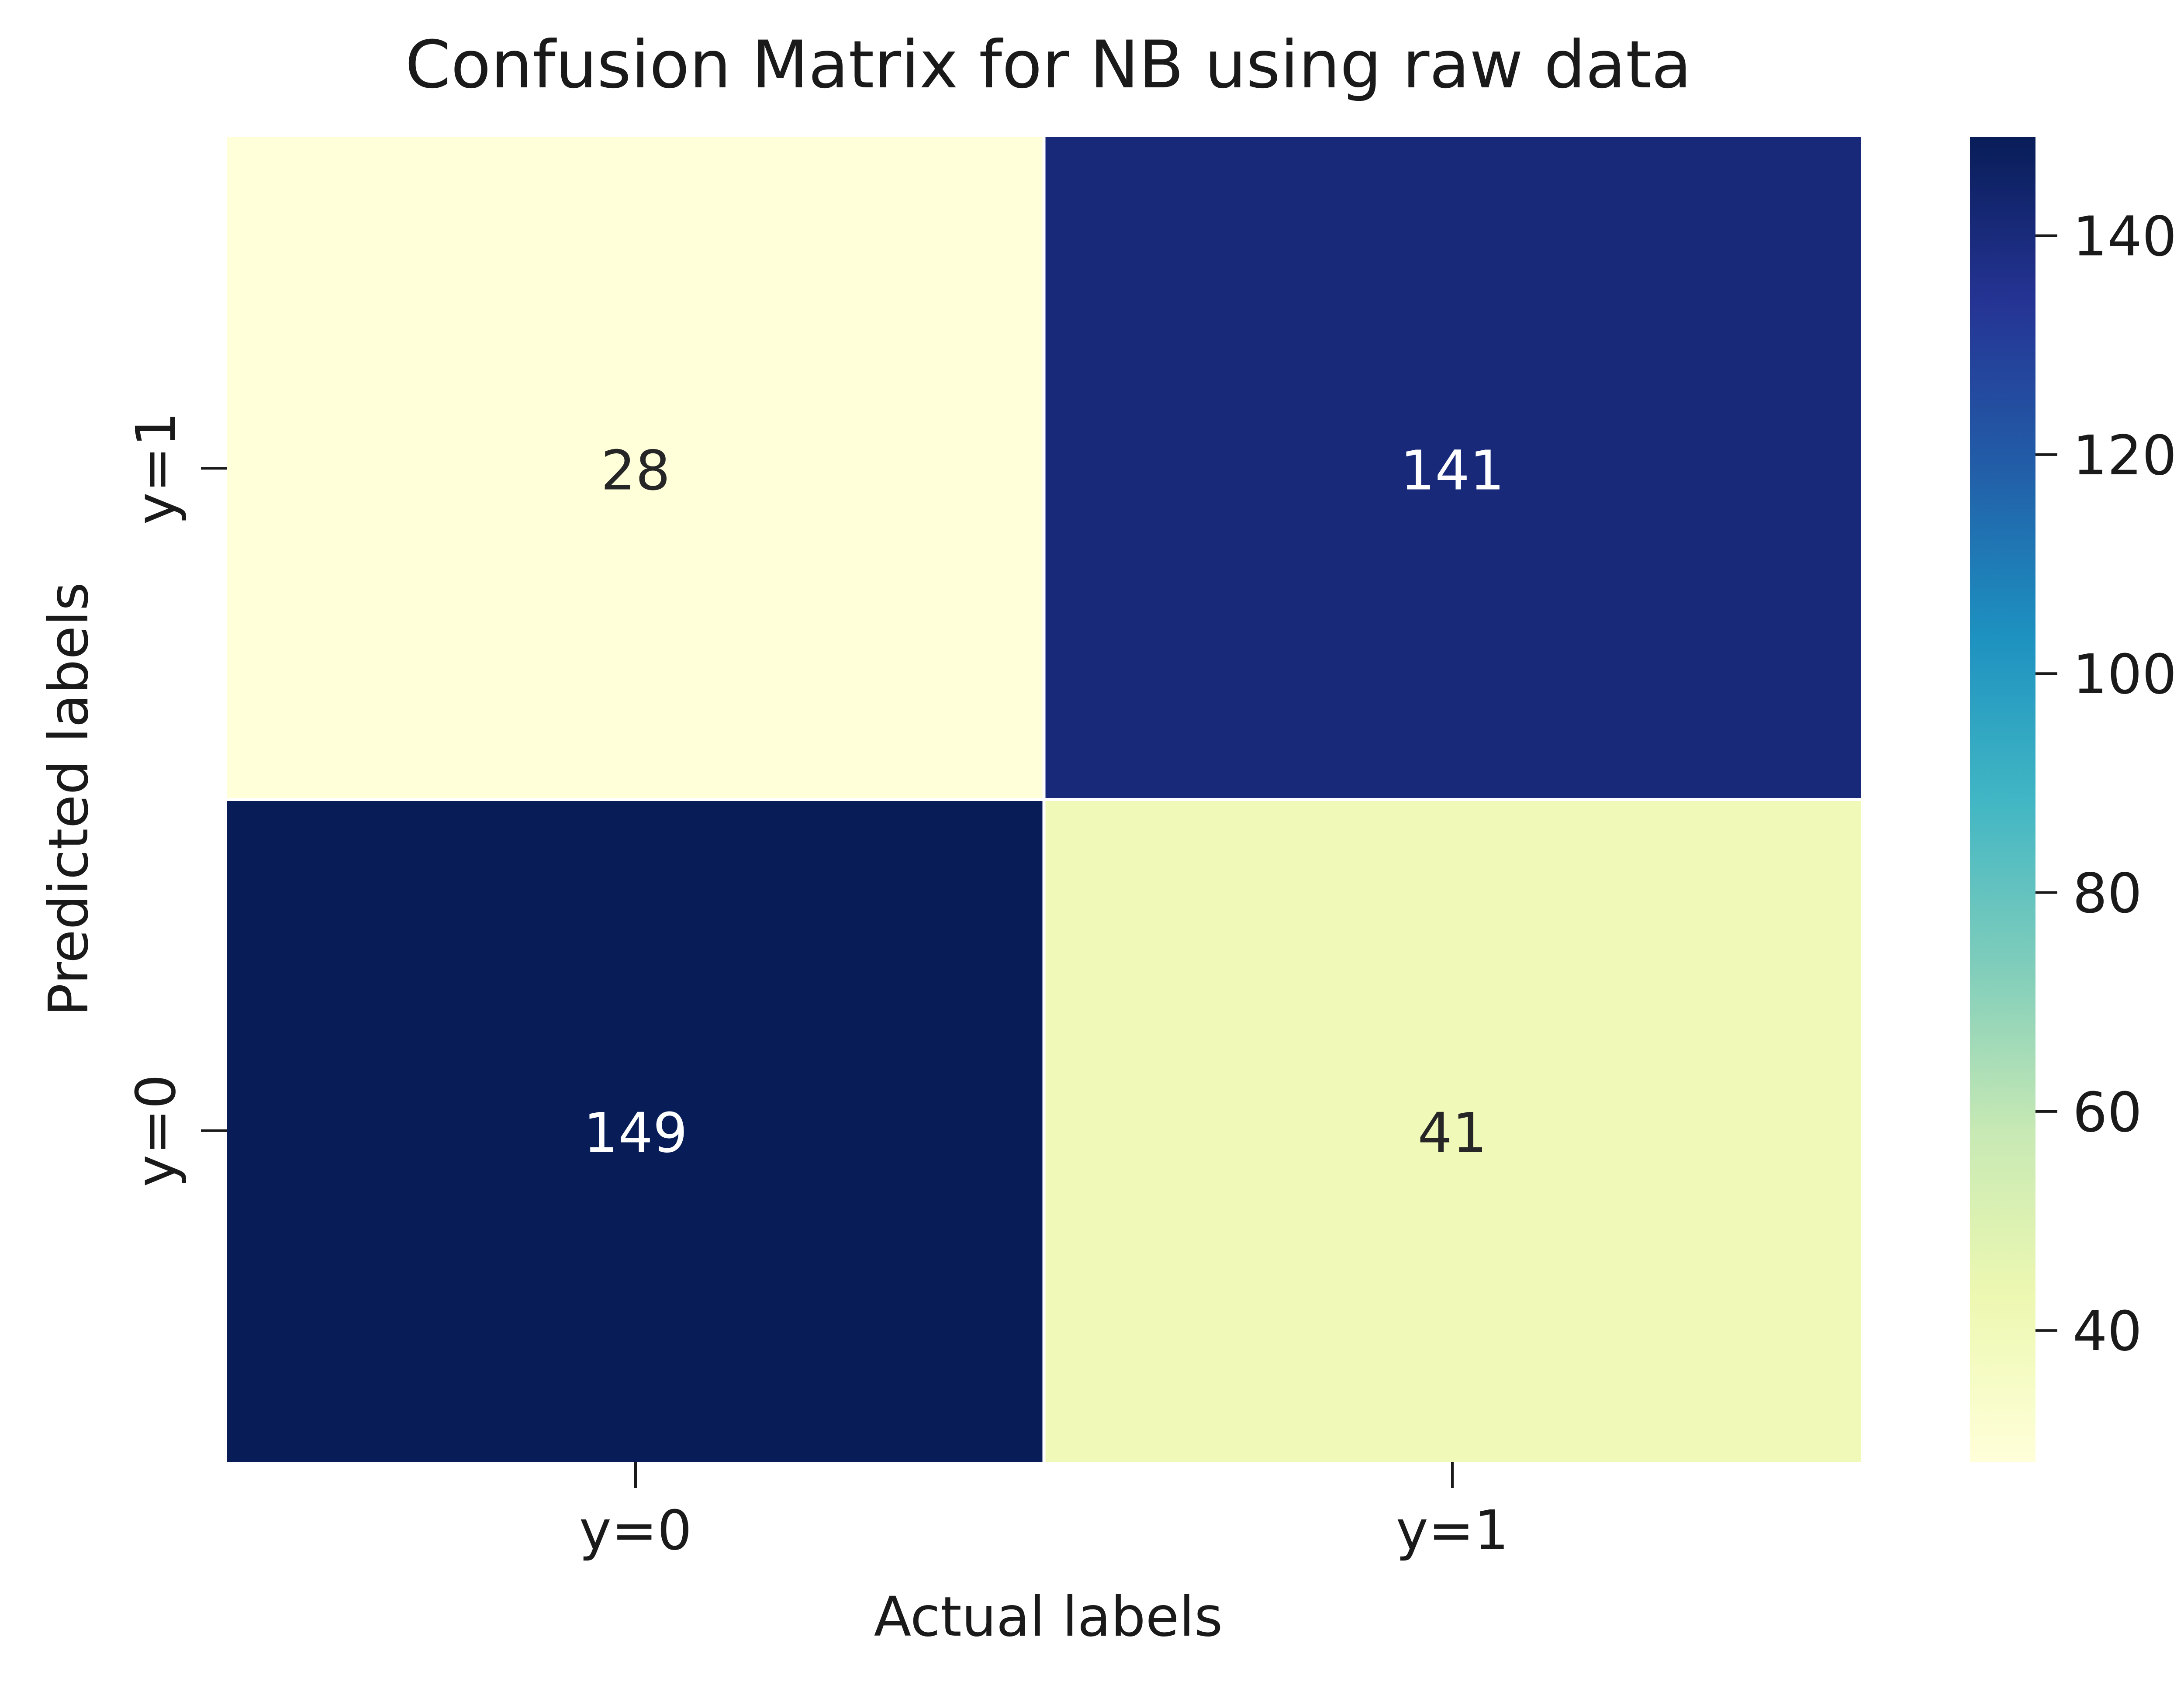 The width and height of the screenshot is (2184, 1685). Describe the element at coordinates (2107, 1332) in the screenshot. I see `colorbar-tick-label: 40` at that location.